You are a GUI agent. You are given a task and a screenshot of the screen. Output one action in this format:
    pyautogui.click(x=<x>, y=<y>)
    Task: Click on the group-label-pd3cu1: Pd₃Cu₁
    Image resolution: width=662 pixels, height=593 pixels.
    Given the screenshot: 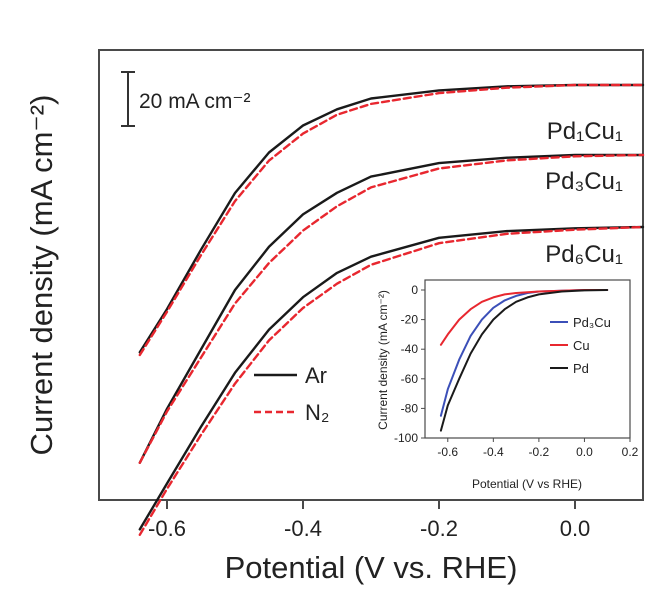 What is the action you would take?
    pyautogui.click(x=584, y=181)
    